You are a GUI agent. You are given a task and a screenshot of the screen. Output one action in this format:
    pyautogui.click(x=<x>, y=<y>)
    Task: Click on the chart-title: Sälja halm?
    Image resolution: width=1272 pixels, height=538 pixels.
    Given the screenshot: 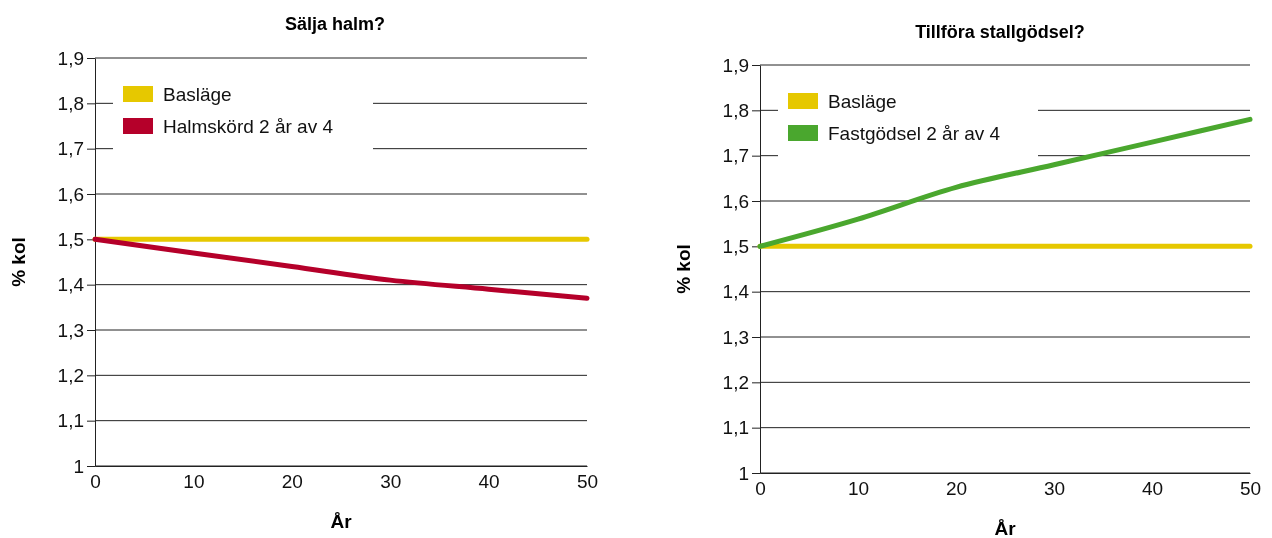 What is the action you would take?
    pyautogui.click(x=335, y=24)
    